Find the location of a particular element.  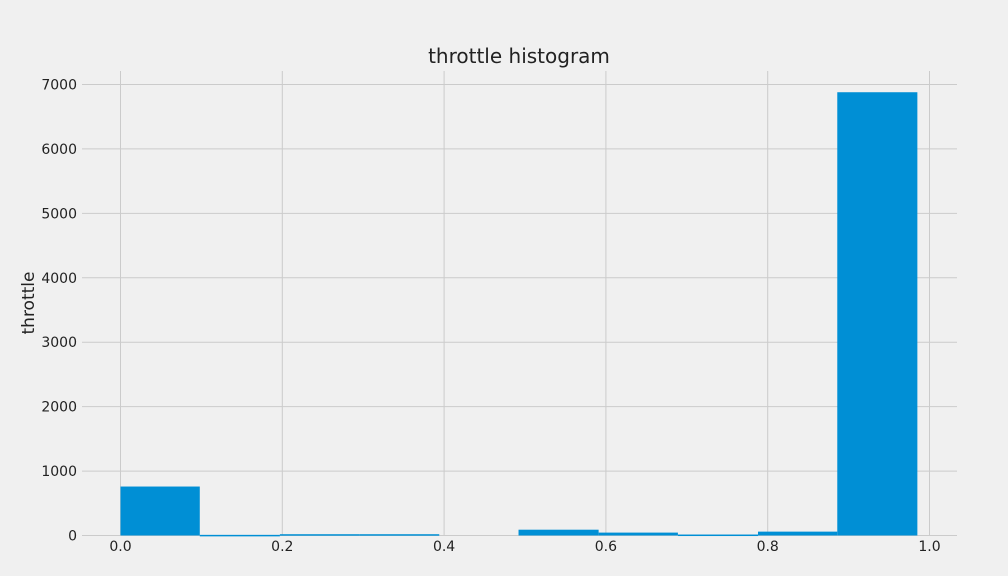

y-tick-label: 6000 is located at coordinates (59, 150).